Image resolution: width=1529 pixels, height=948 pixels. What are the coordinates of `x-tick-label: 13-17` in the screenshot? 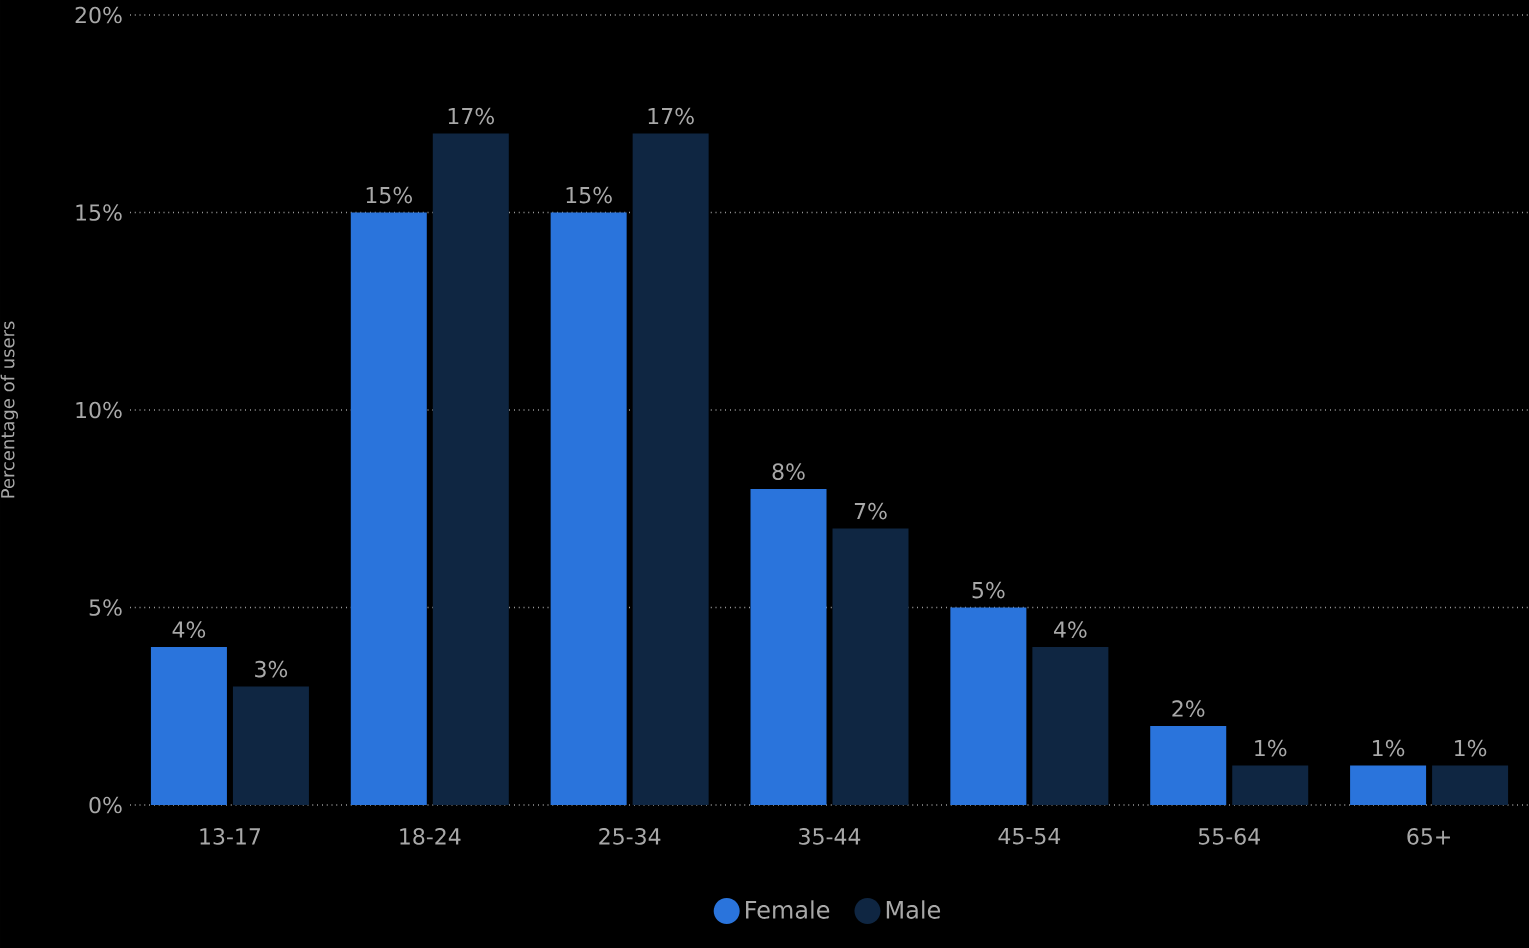 It's located at (230, 836).